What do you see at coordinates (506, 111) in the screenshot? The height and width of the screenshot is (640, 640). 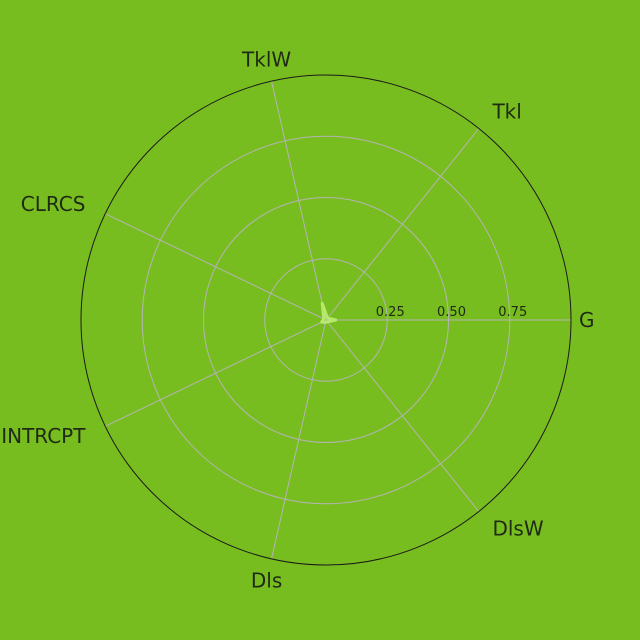 I see `axis-label-tkl: Tkl` at bounding box center [506, 111].